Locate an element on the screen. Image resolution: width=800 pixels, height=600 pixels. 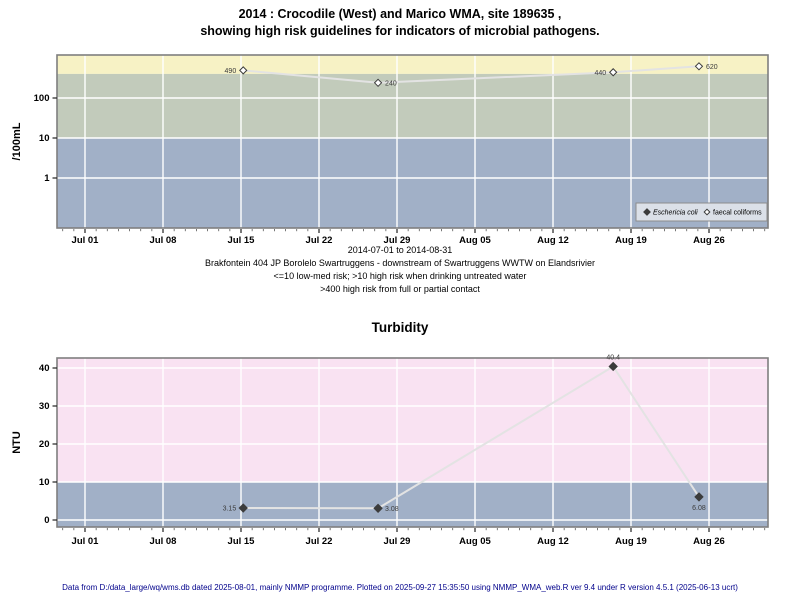
legend-label-ecoli: Eschericia coli is located at coordinates (675, 213).